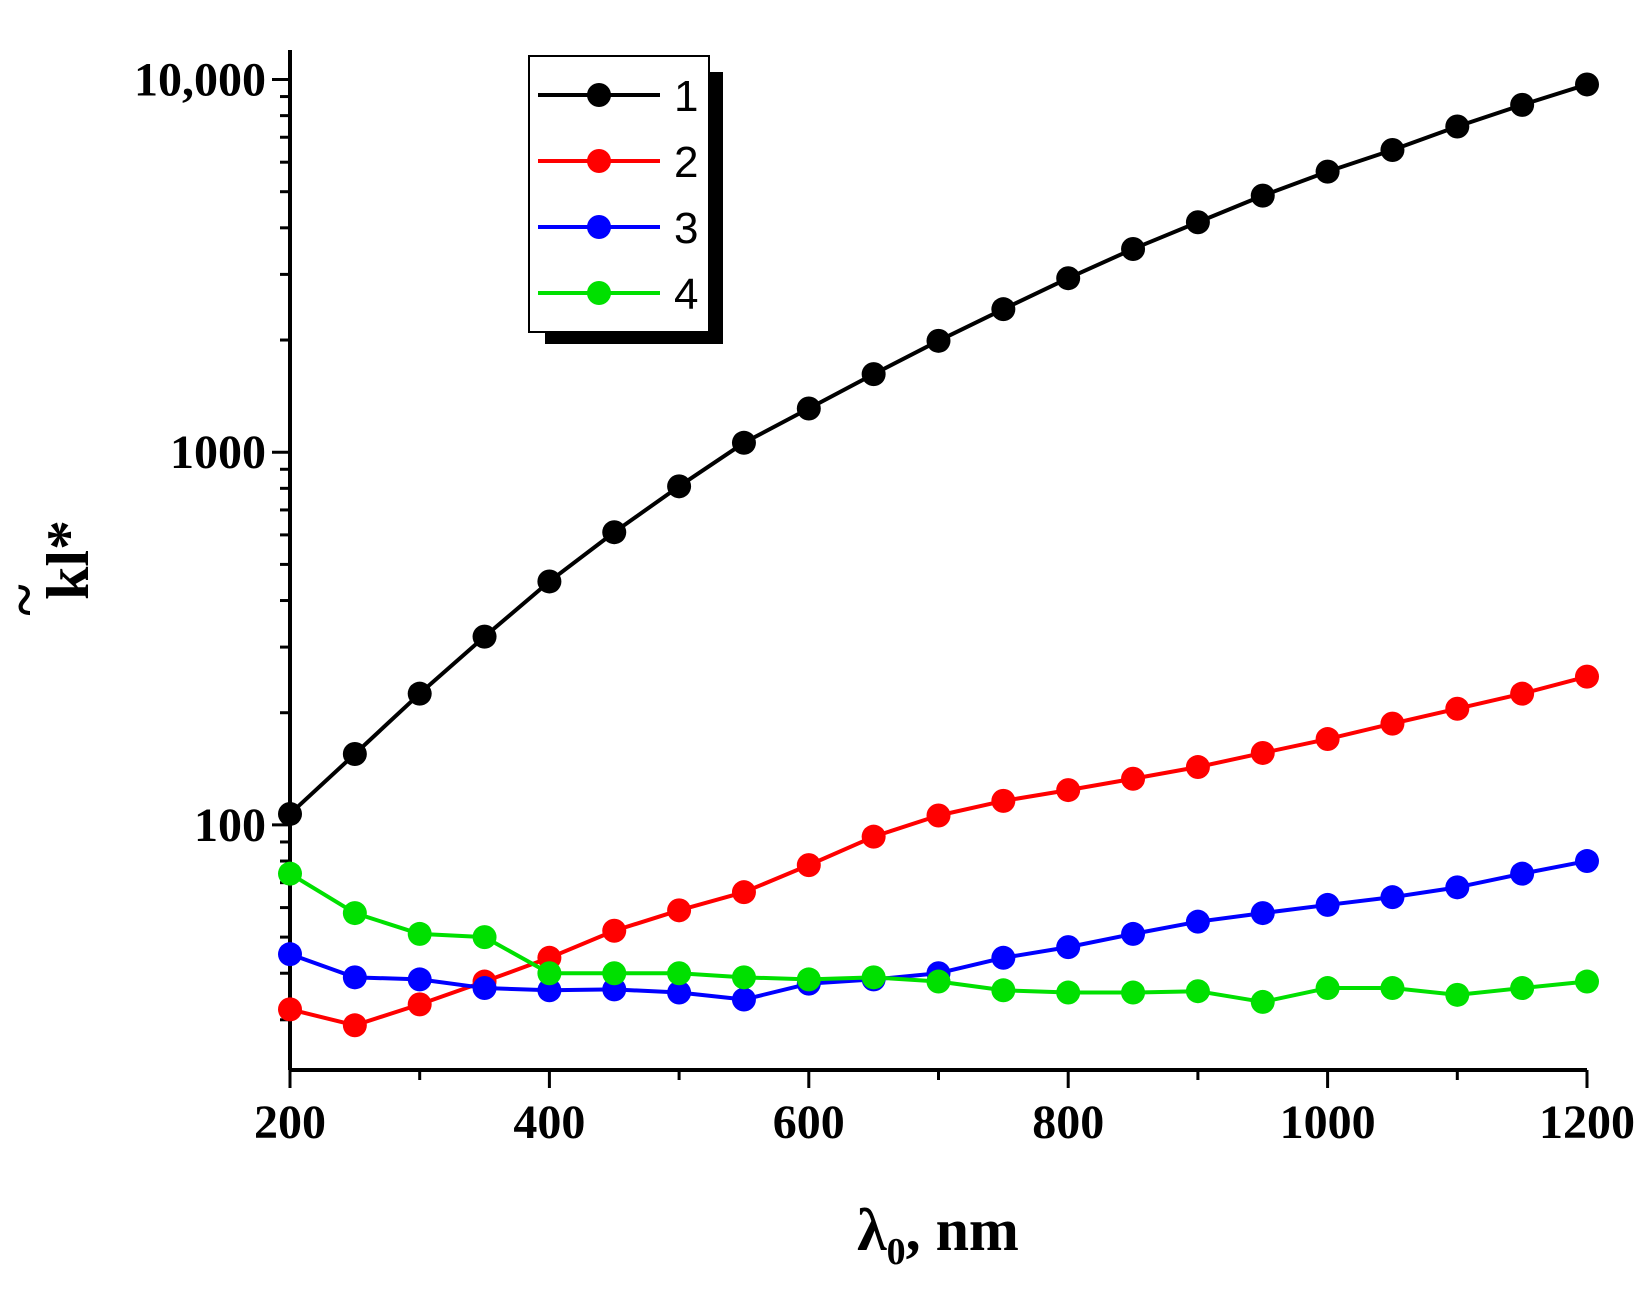 Image resolution: width=1648 pixels, height=1291 pixels. I want to click on x-tick-label: 400, so click(549, 1122).